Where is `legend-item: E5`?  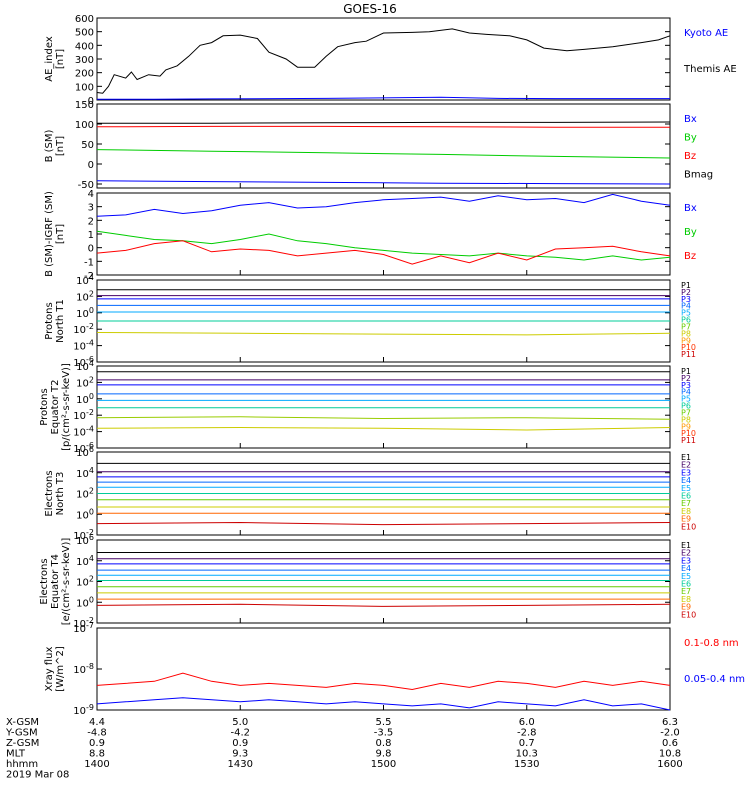 legend-item: E5 is located at coordinates (686, 488).